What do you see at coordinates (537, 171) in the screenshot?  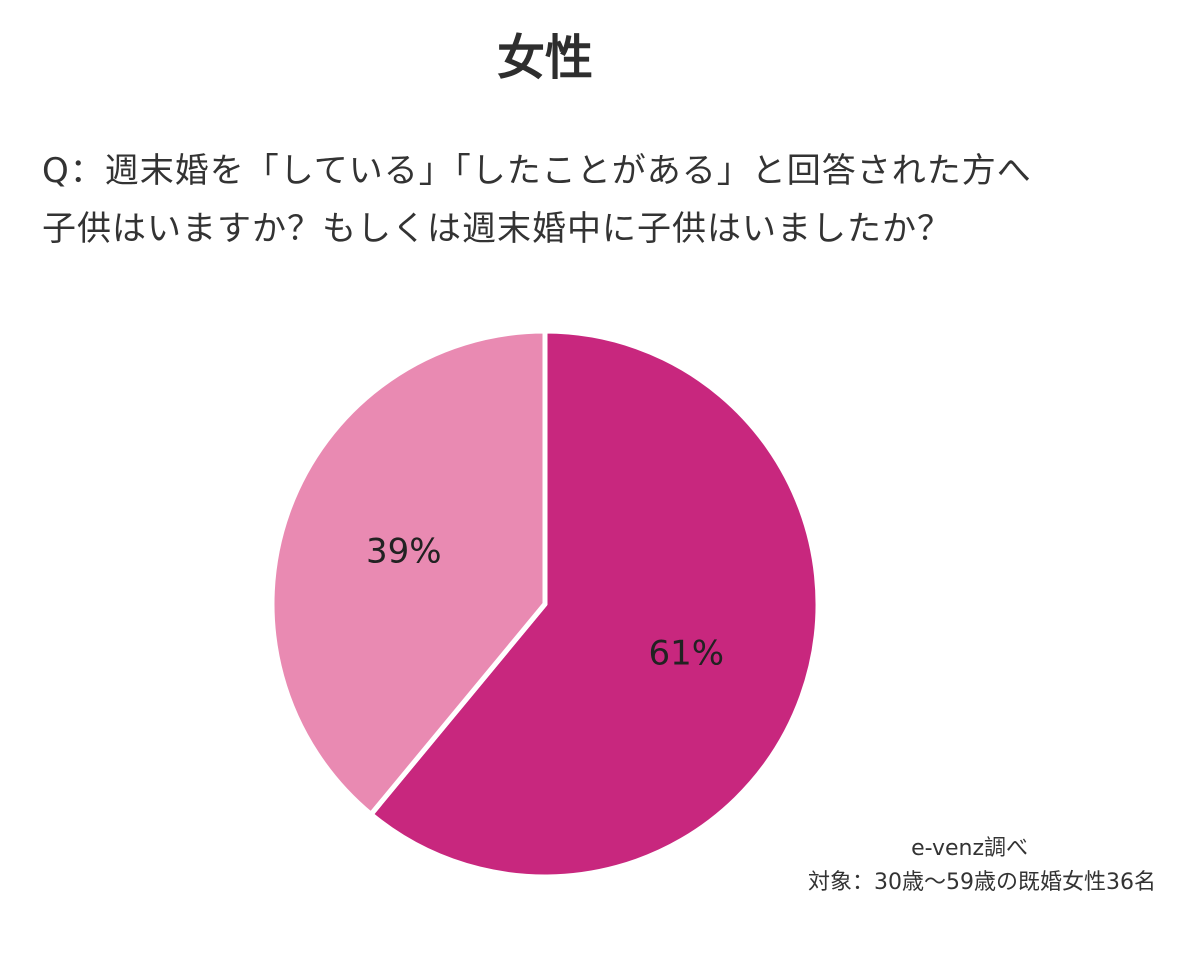 I see `question-line-1: Q：週末婚を「している」「したことがある」と回答された方へ` at bounding box center [537, 171].